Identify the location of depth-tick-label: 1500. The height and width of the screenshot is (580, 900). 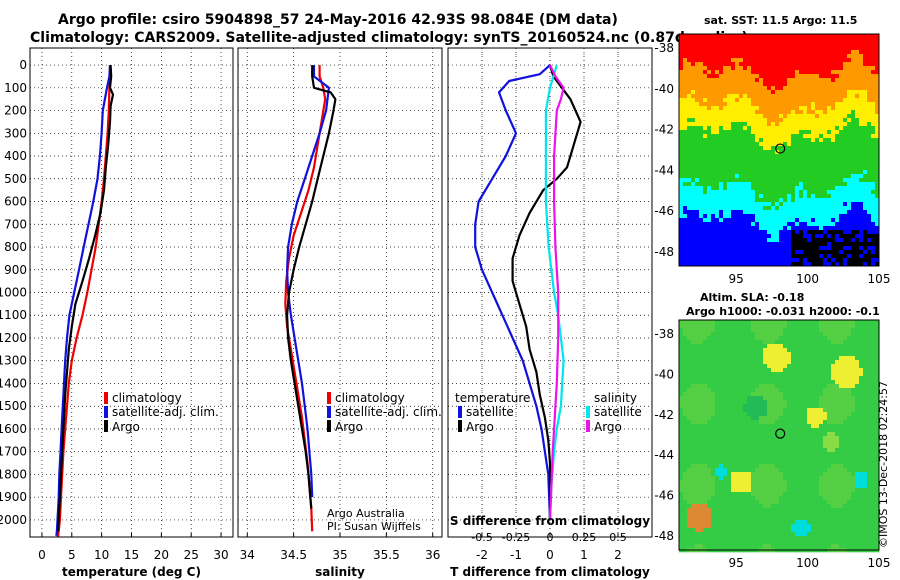
(13, 406).